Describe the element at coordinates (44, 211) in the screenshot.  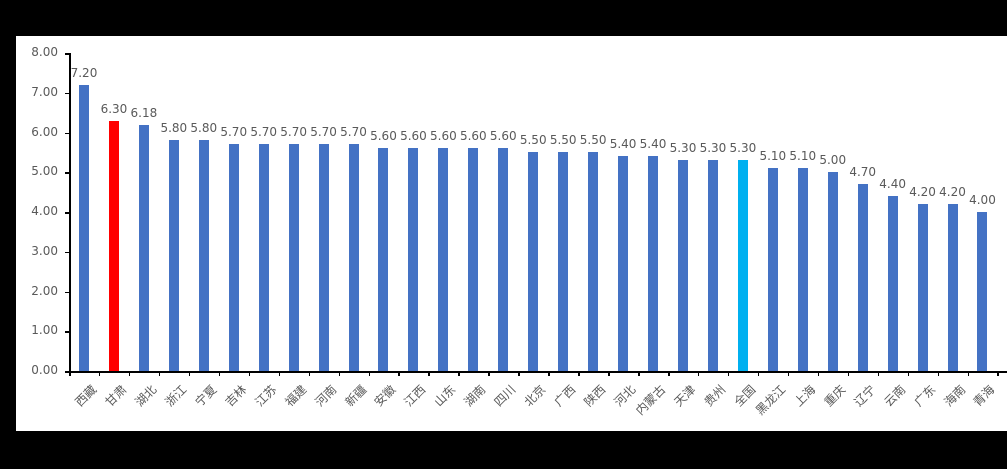
I see `y-tick-label: 4.00` at that location.